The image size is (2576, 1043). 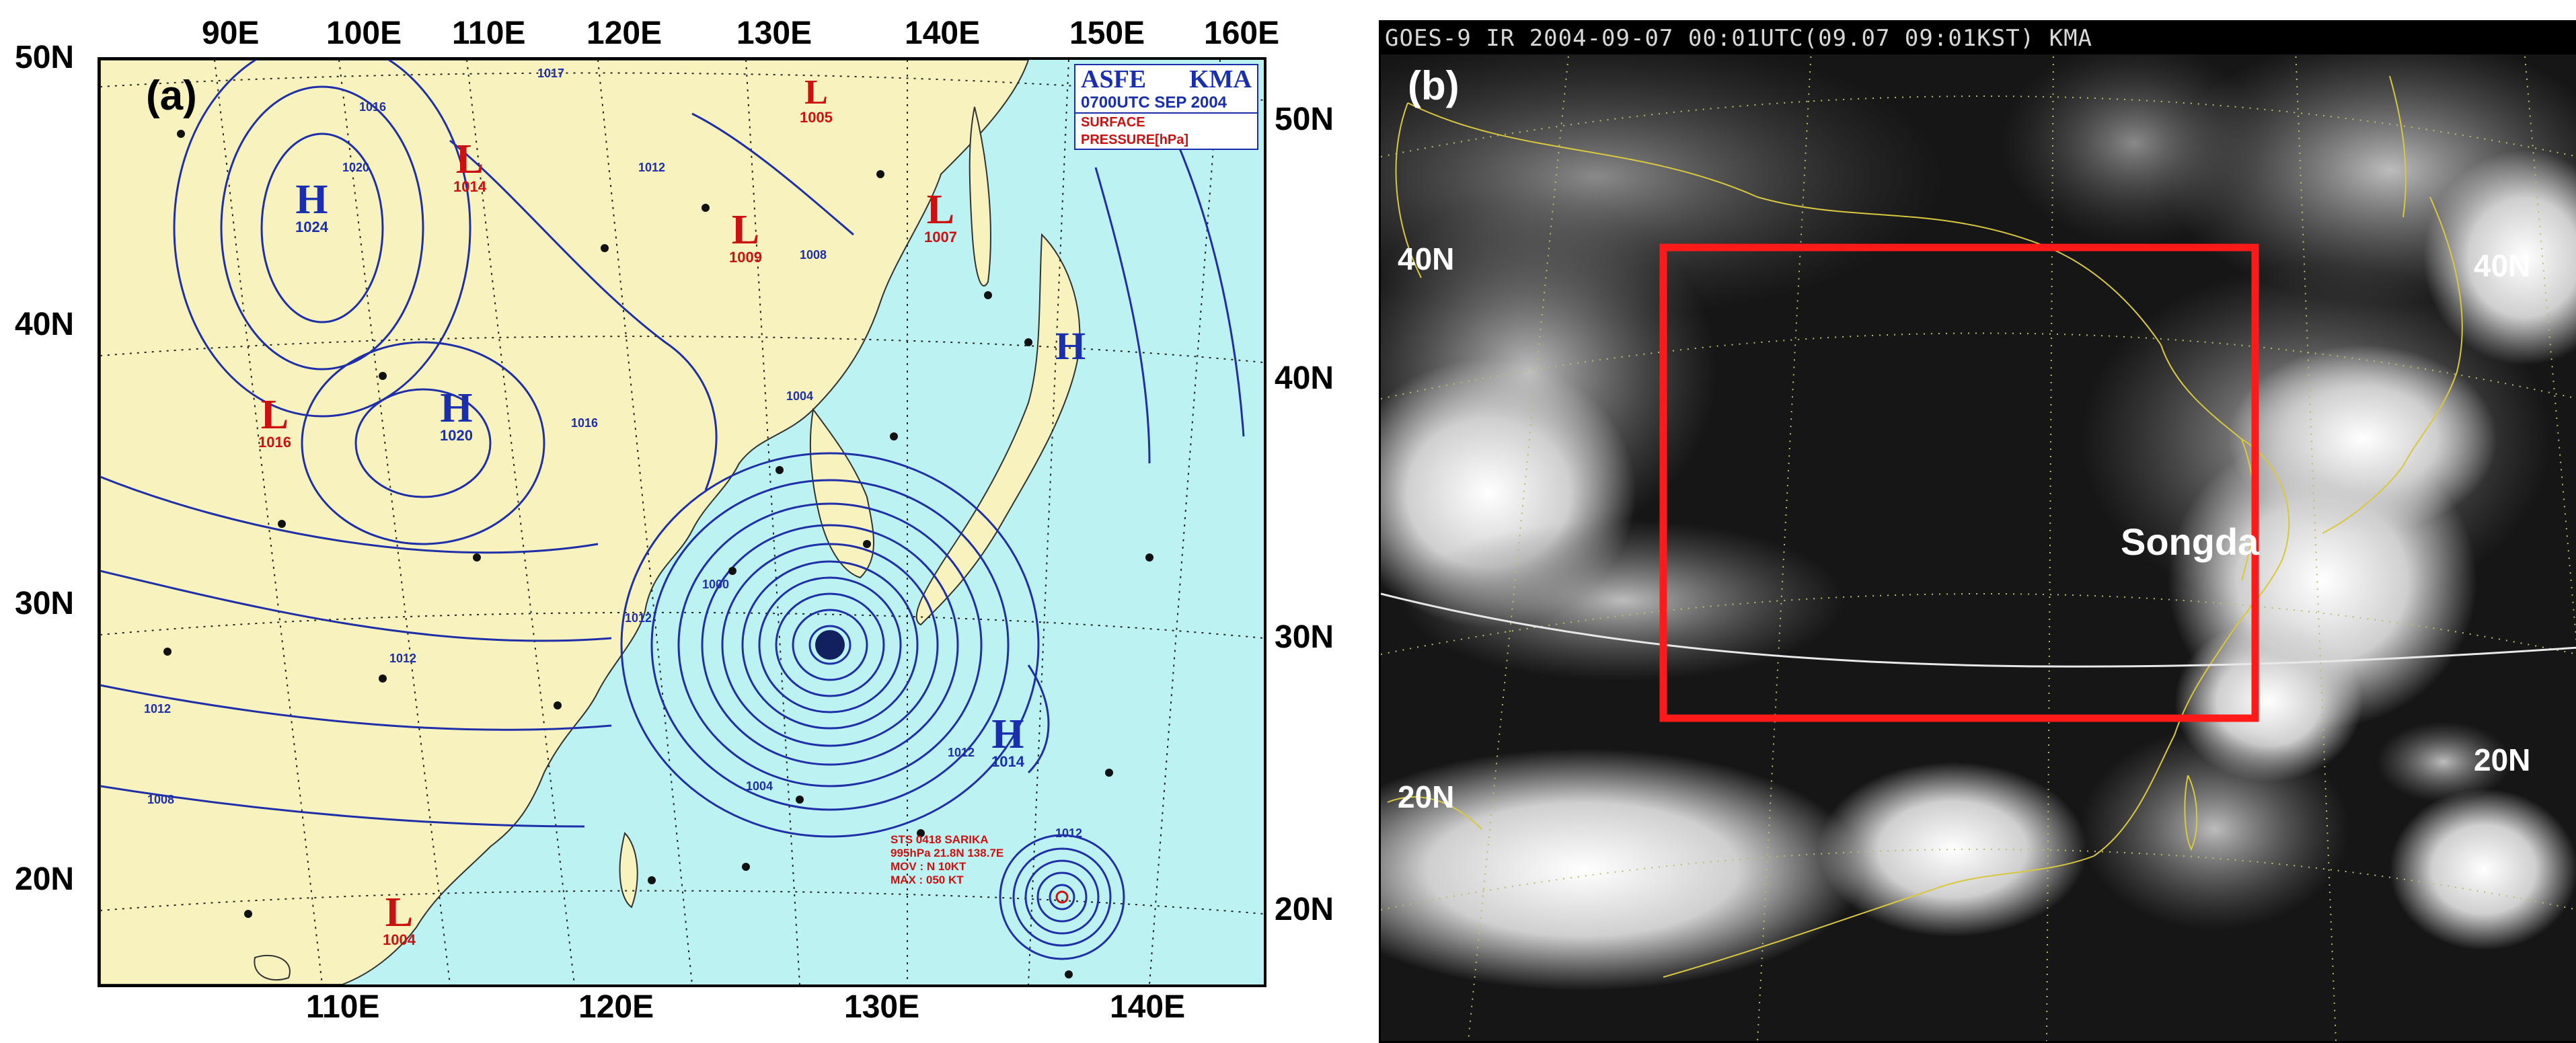 I want to click on isobar-label: 1020, so click(x=356, y=167).